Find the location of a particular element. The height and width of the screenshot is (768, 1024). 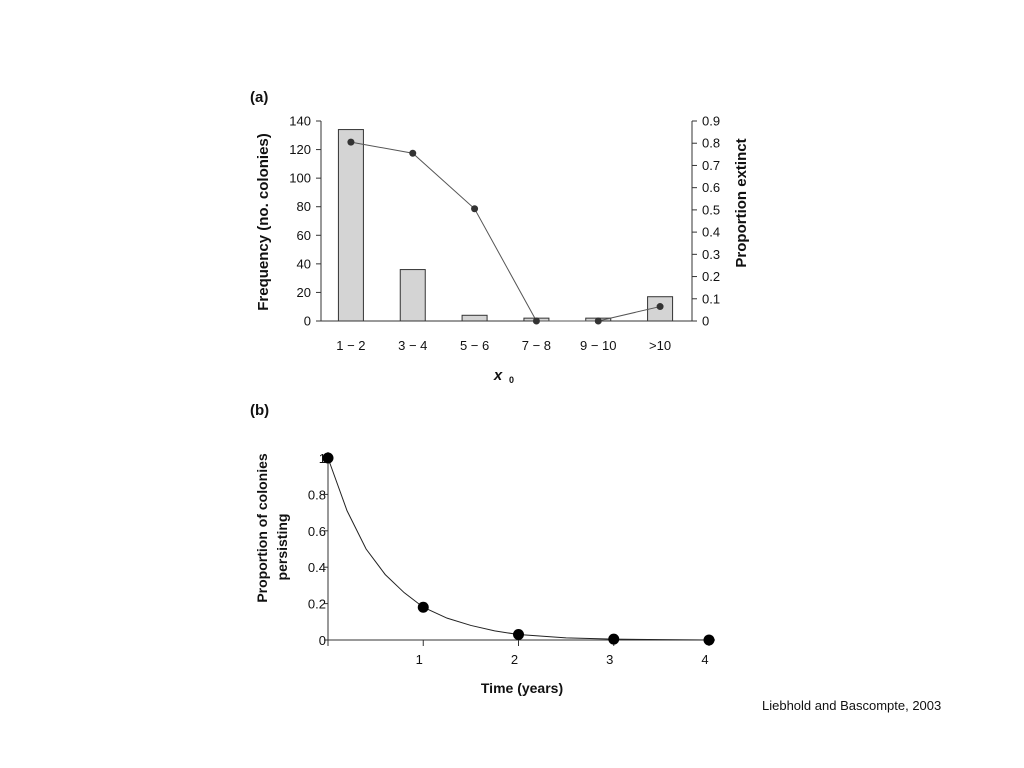

left-tick-label: 60 is located at coordinates (304, 235).